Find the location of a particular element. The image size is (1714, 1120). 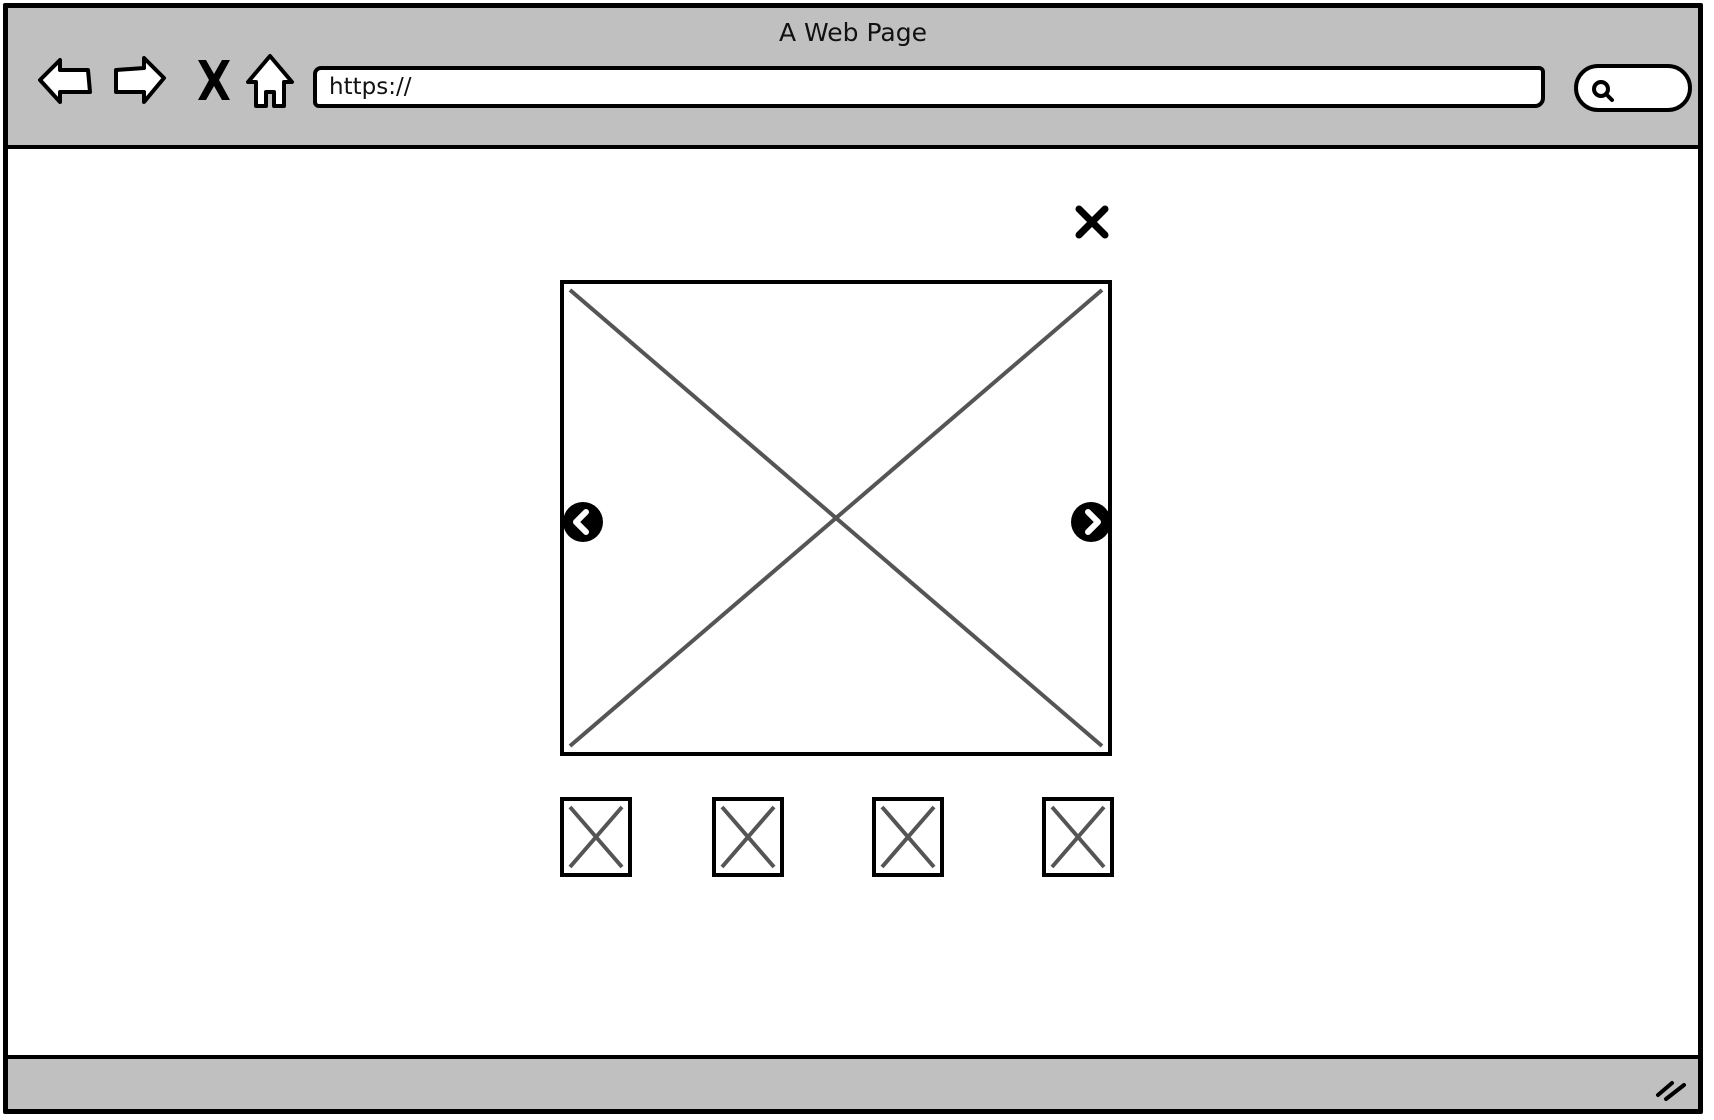

search-icon is located at coordinates (1603, 91).